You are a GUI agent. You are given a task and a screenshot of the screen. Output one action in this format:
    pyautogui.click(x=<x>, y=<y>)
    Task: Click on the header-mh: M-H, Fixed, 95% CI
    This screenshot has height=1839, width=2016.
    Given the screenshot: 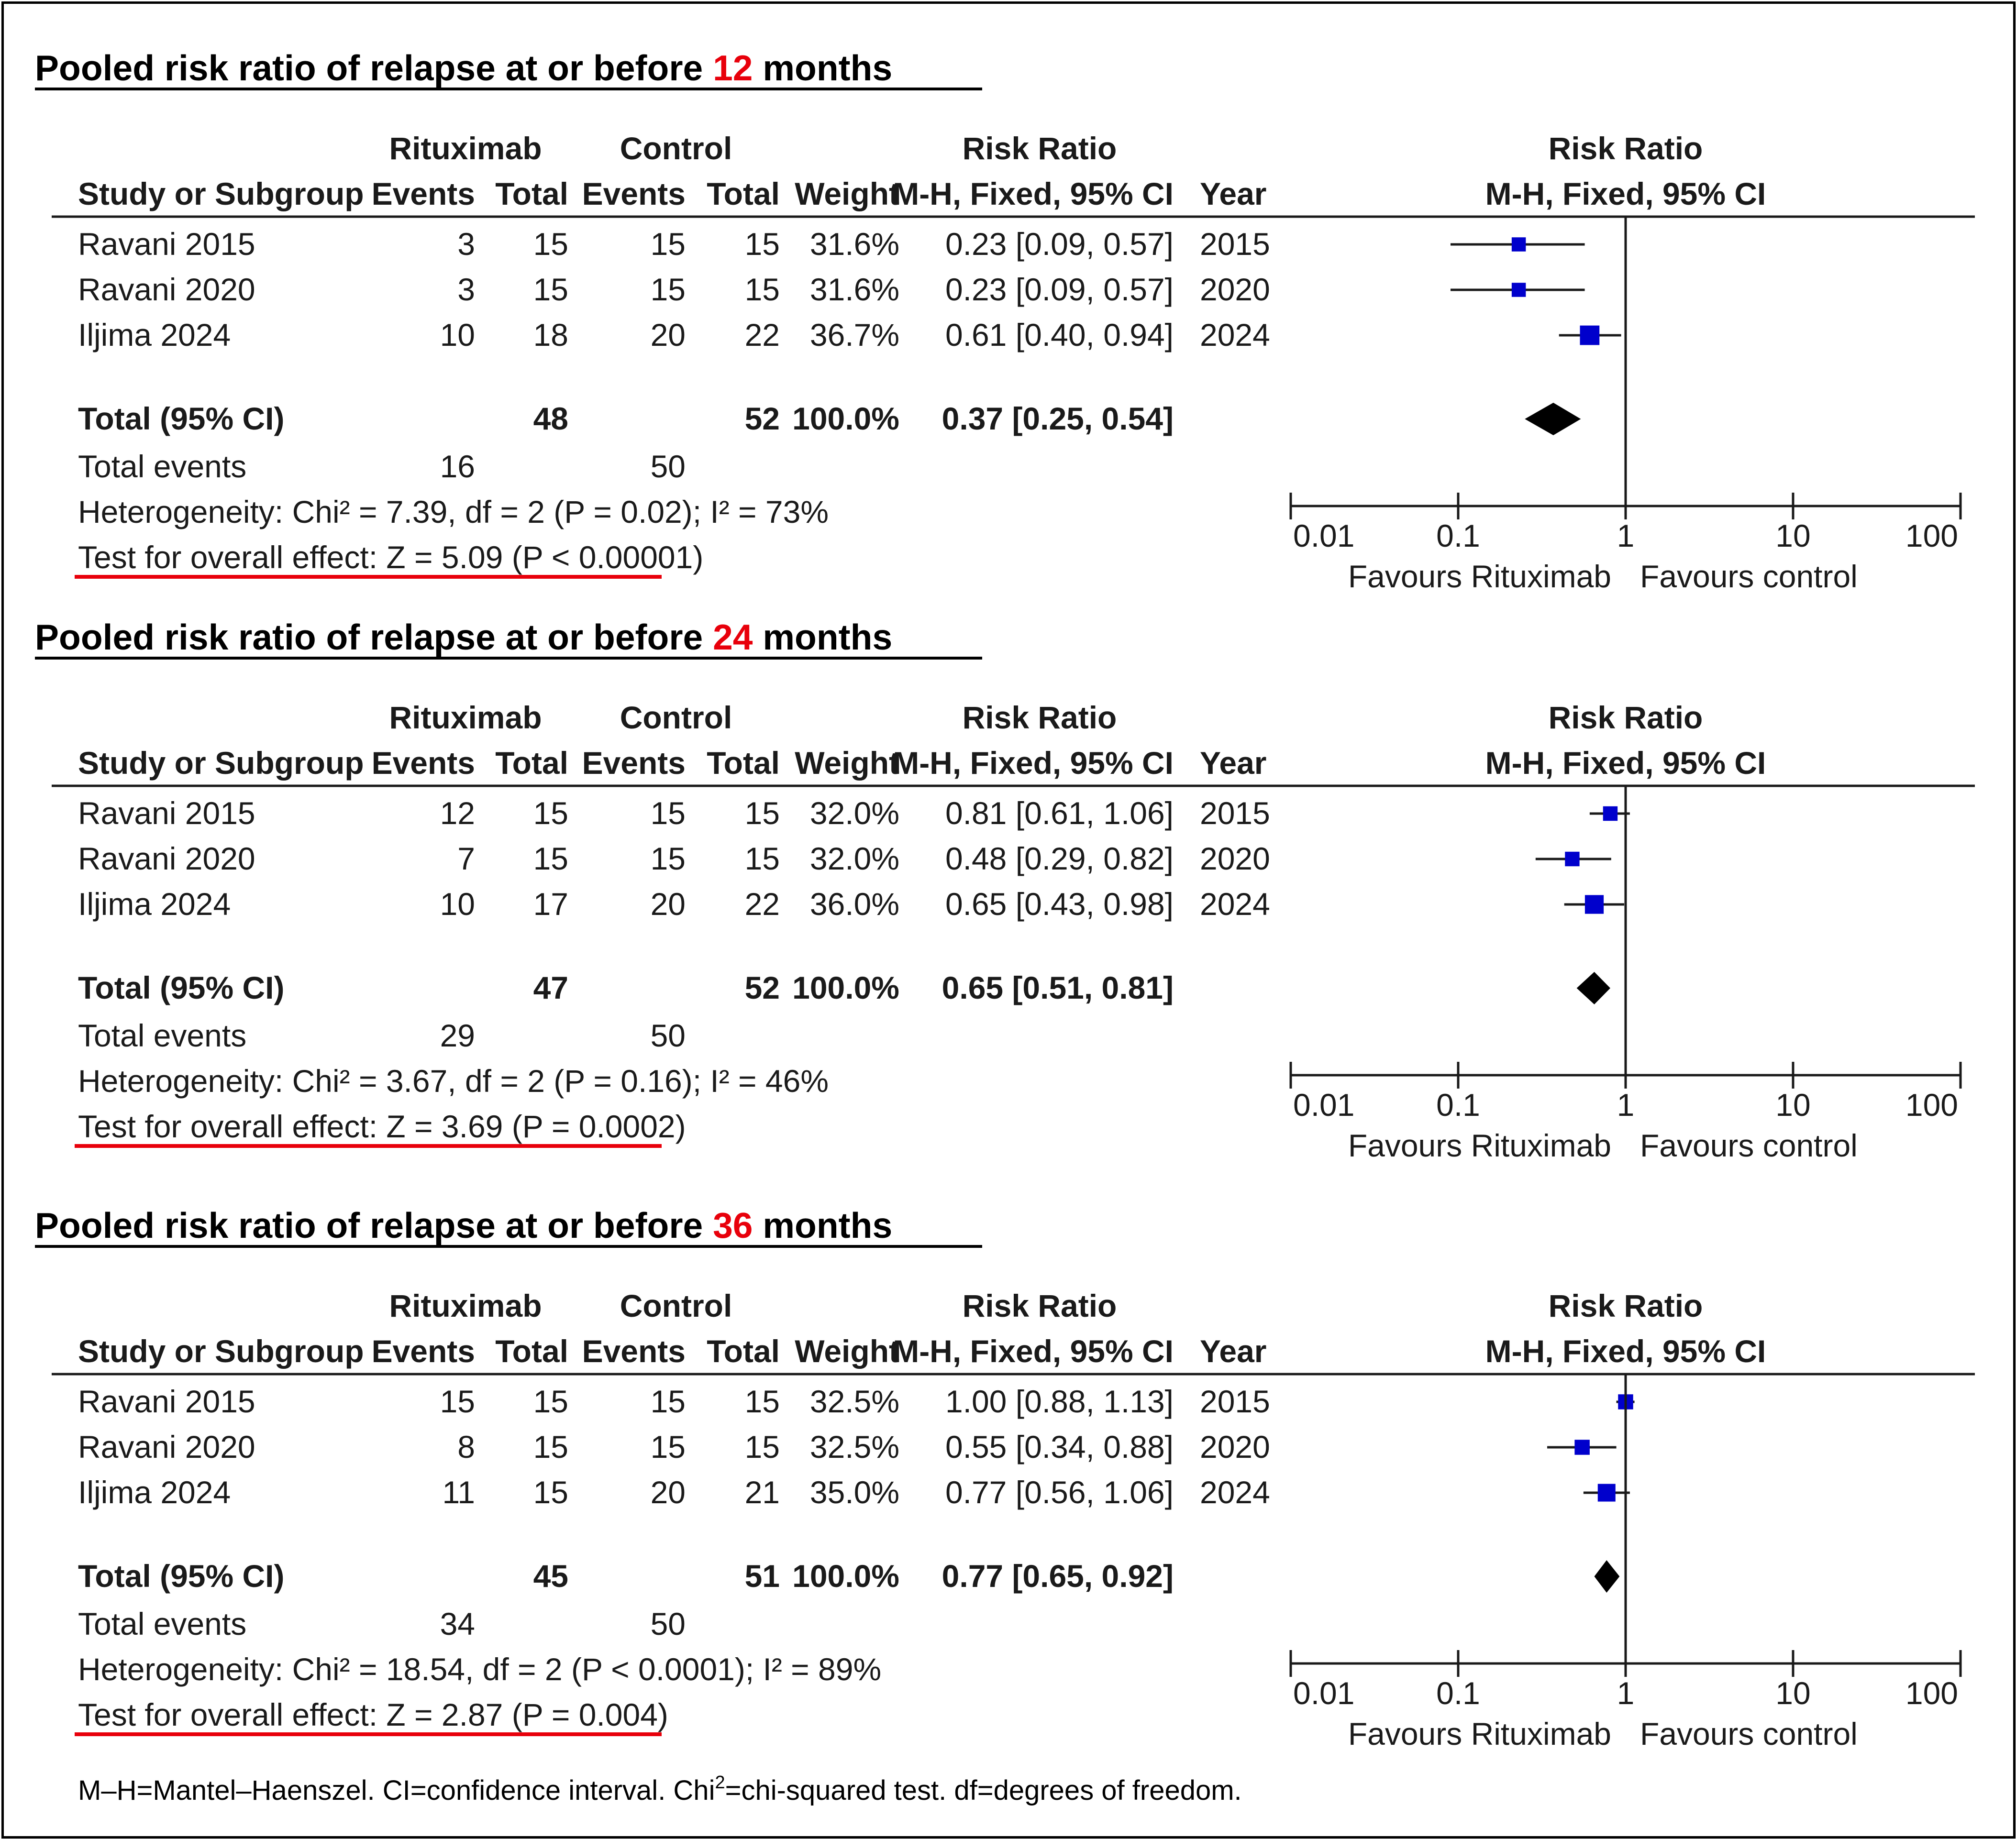 What is the action you would take?
    pyautogui.click(x=1033, y=1351)
    